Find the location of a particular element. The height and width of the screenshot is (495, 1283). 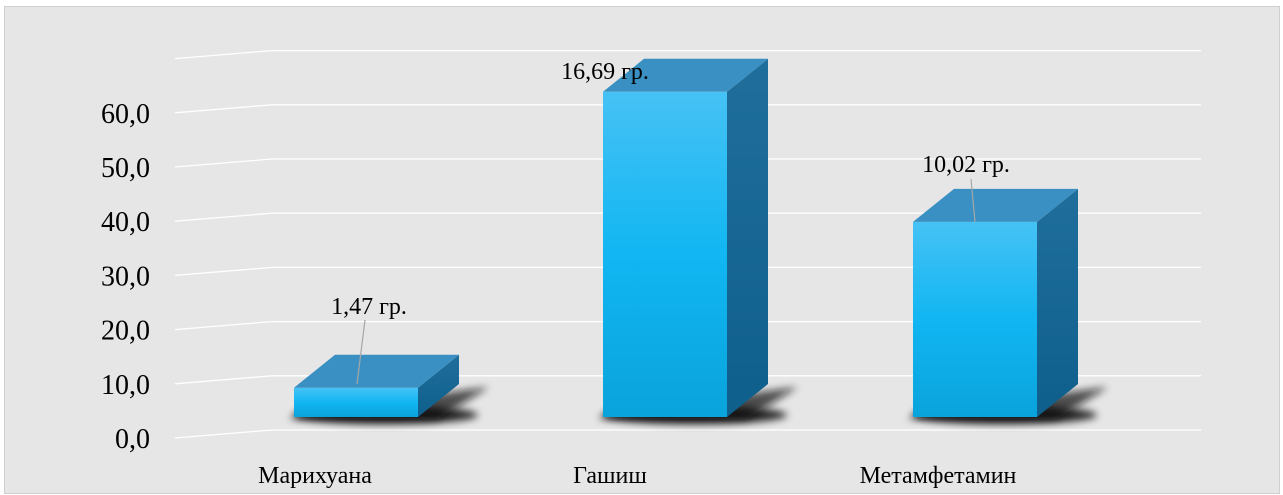

category-label: Гашиш is located at coordinates (610, 476).